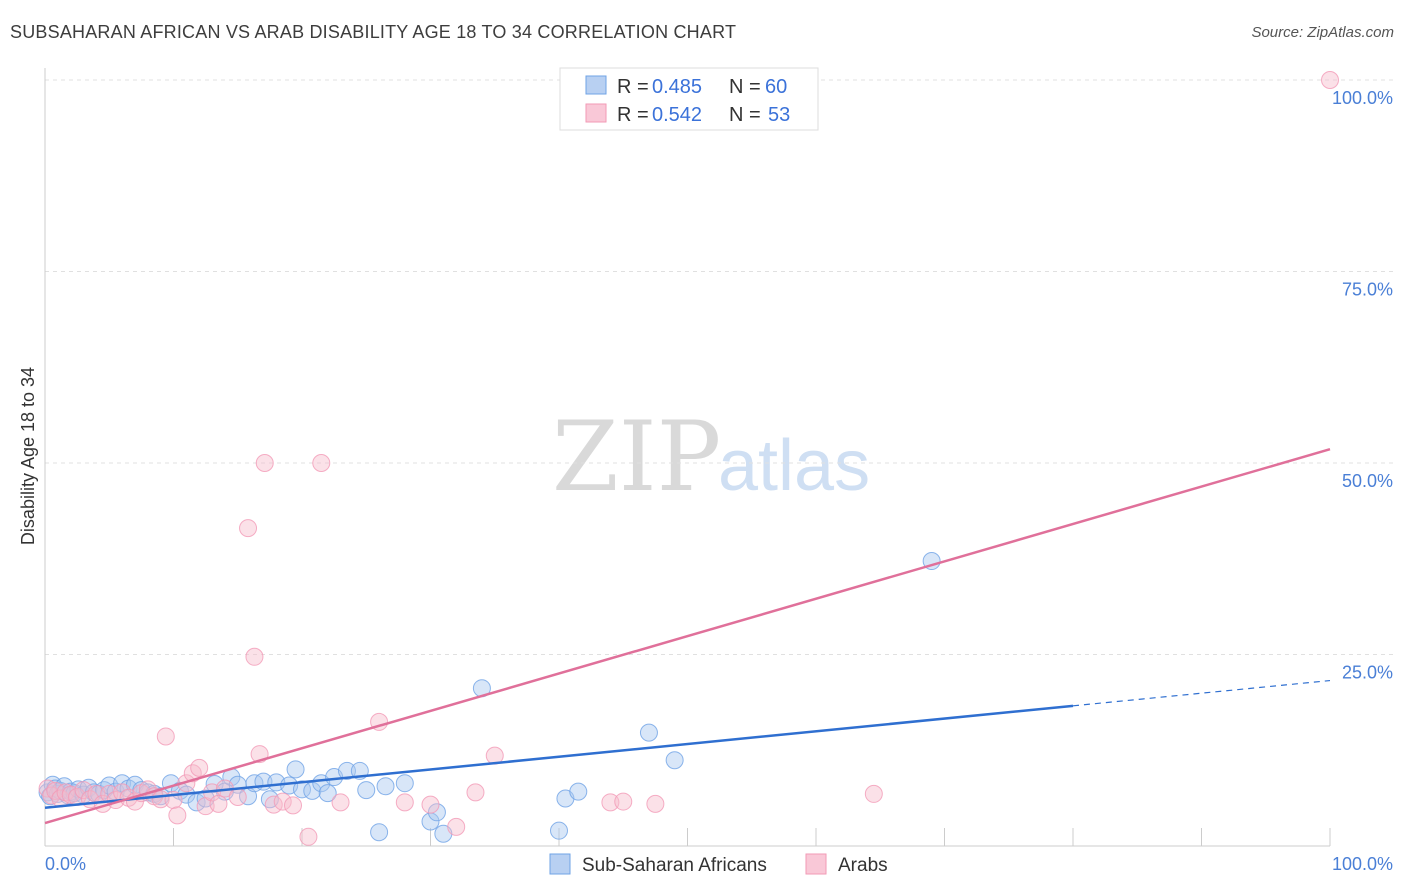 The image size is (1406, 892). What do you see at coordinates (745, 115) in the screenshot?
I see `legend-n-label-pink: N =` at bounding box center [745, 115].